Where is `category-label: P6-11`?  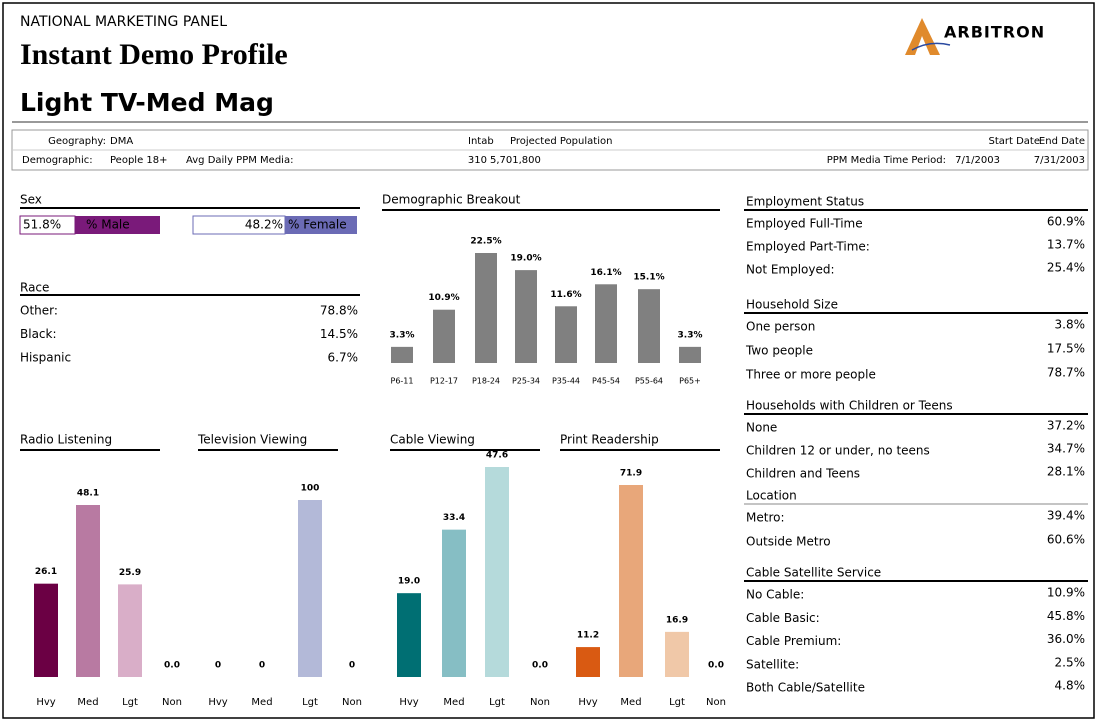
category-label: P6-11 is located at coordinates (402, 381).